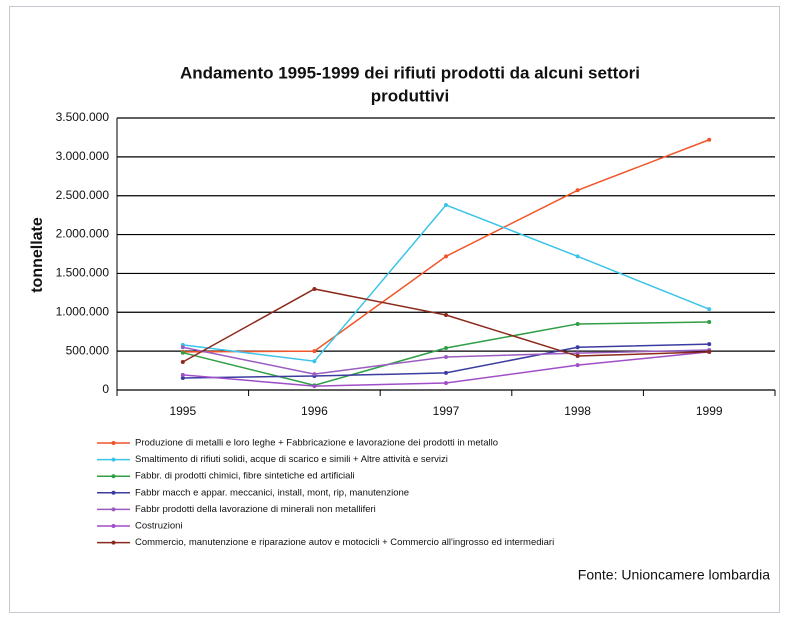 Image resolution: width=786 pixels, height=619 pixels. I want to click on y-tick-label: 500.000, so click(88, 350).